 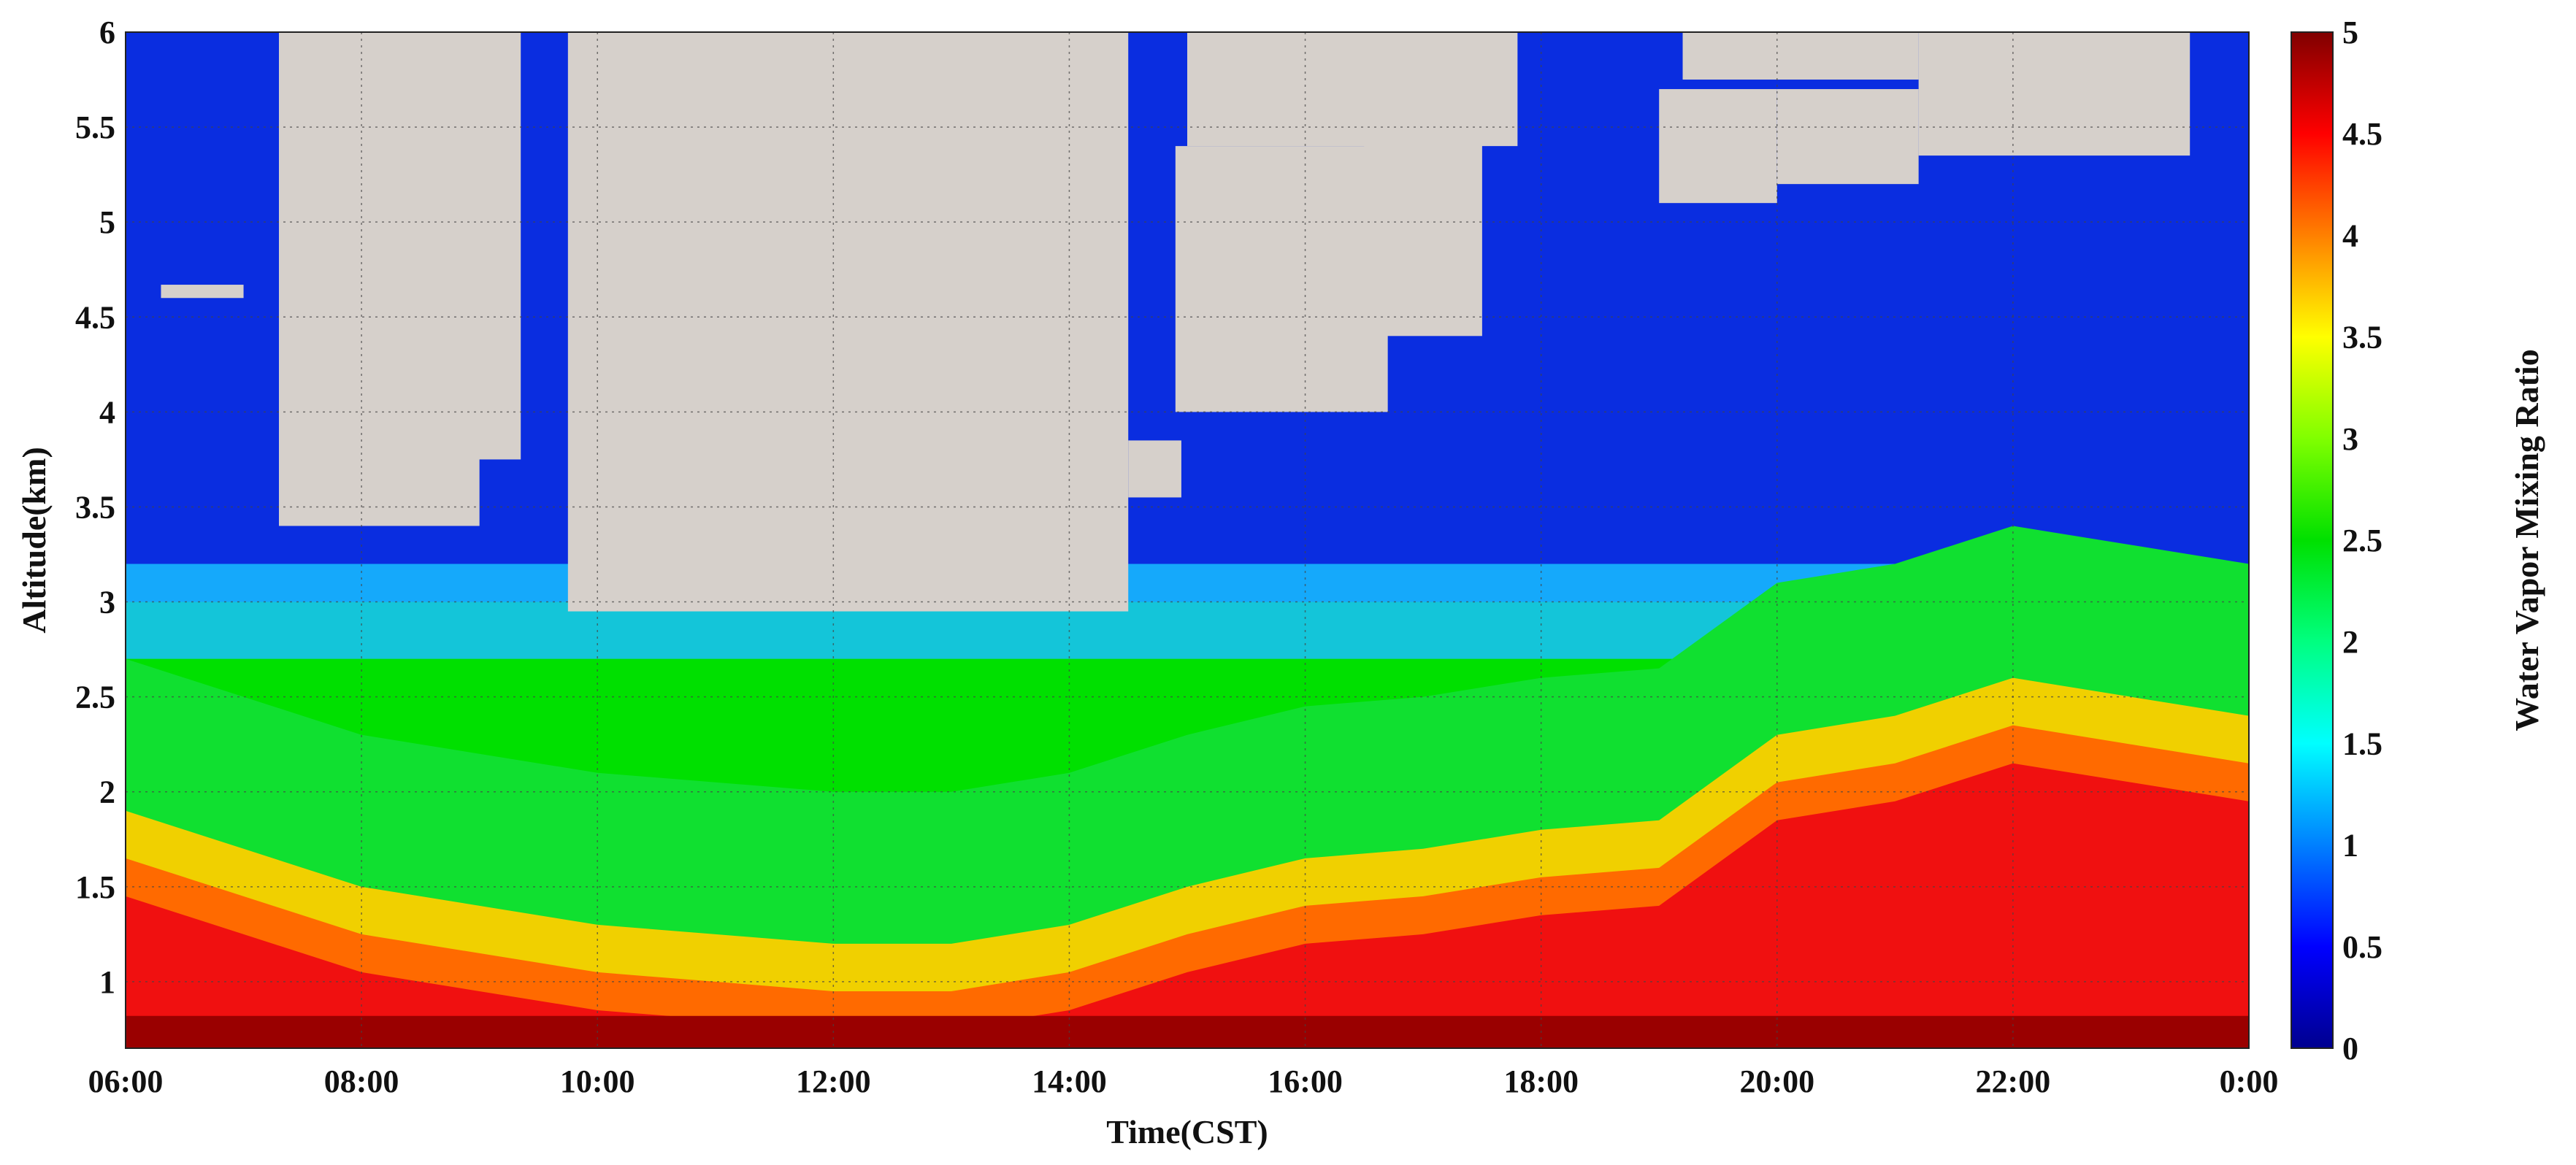 What do you see at coordinates (2362, 743) in the screenshot?
I see `colorbar-tick-label: 1.5` at bounding box center [2362, 743].